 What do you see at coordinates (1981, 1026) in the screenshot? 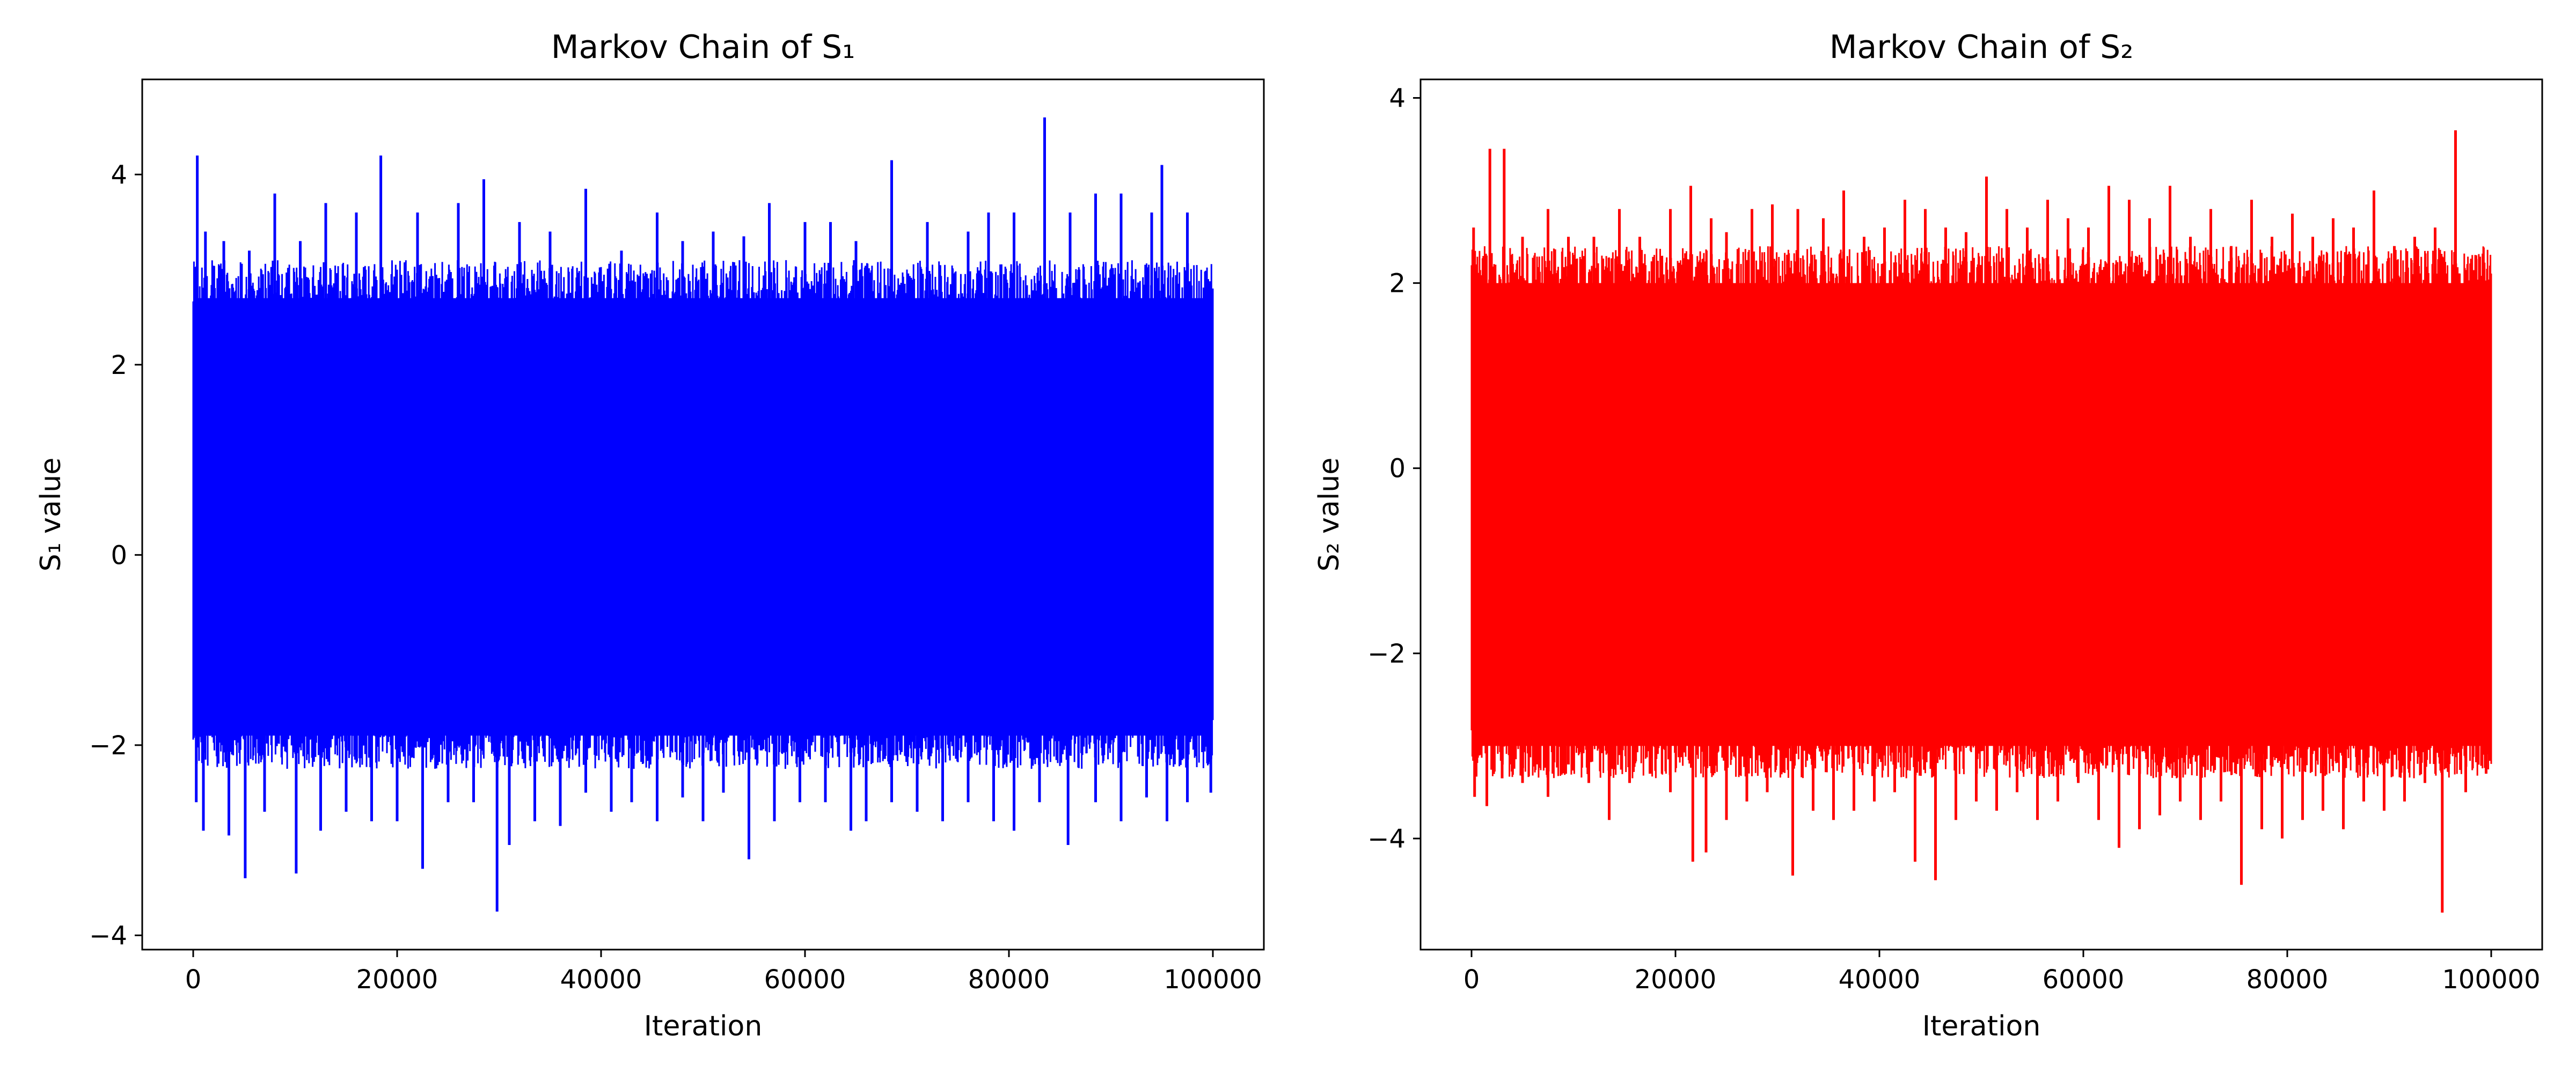
I see `s2-x-axis-label: Iteration` at bounding box center [1981, 1026].